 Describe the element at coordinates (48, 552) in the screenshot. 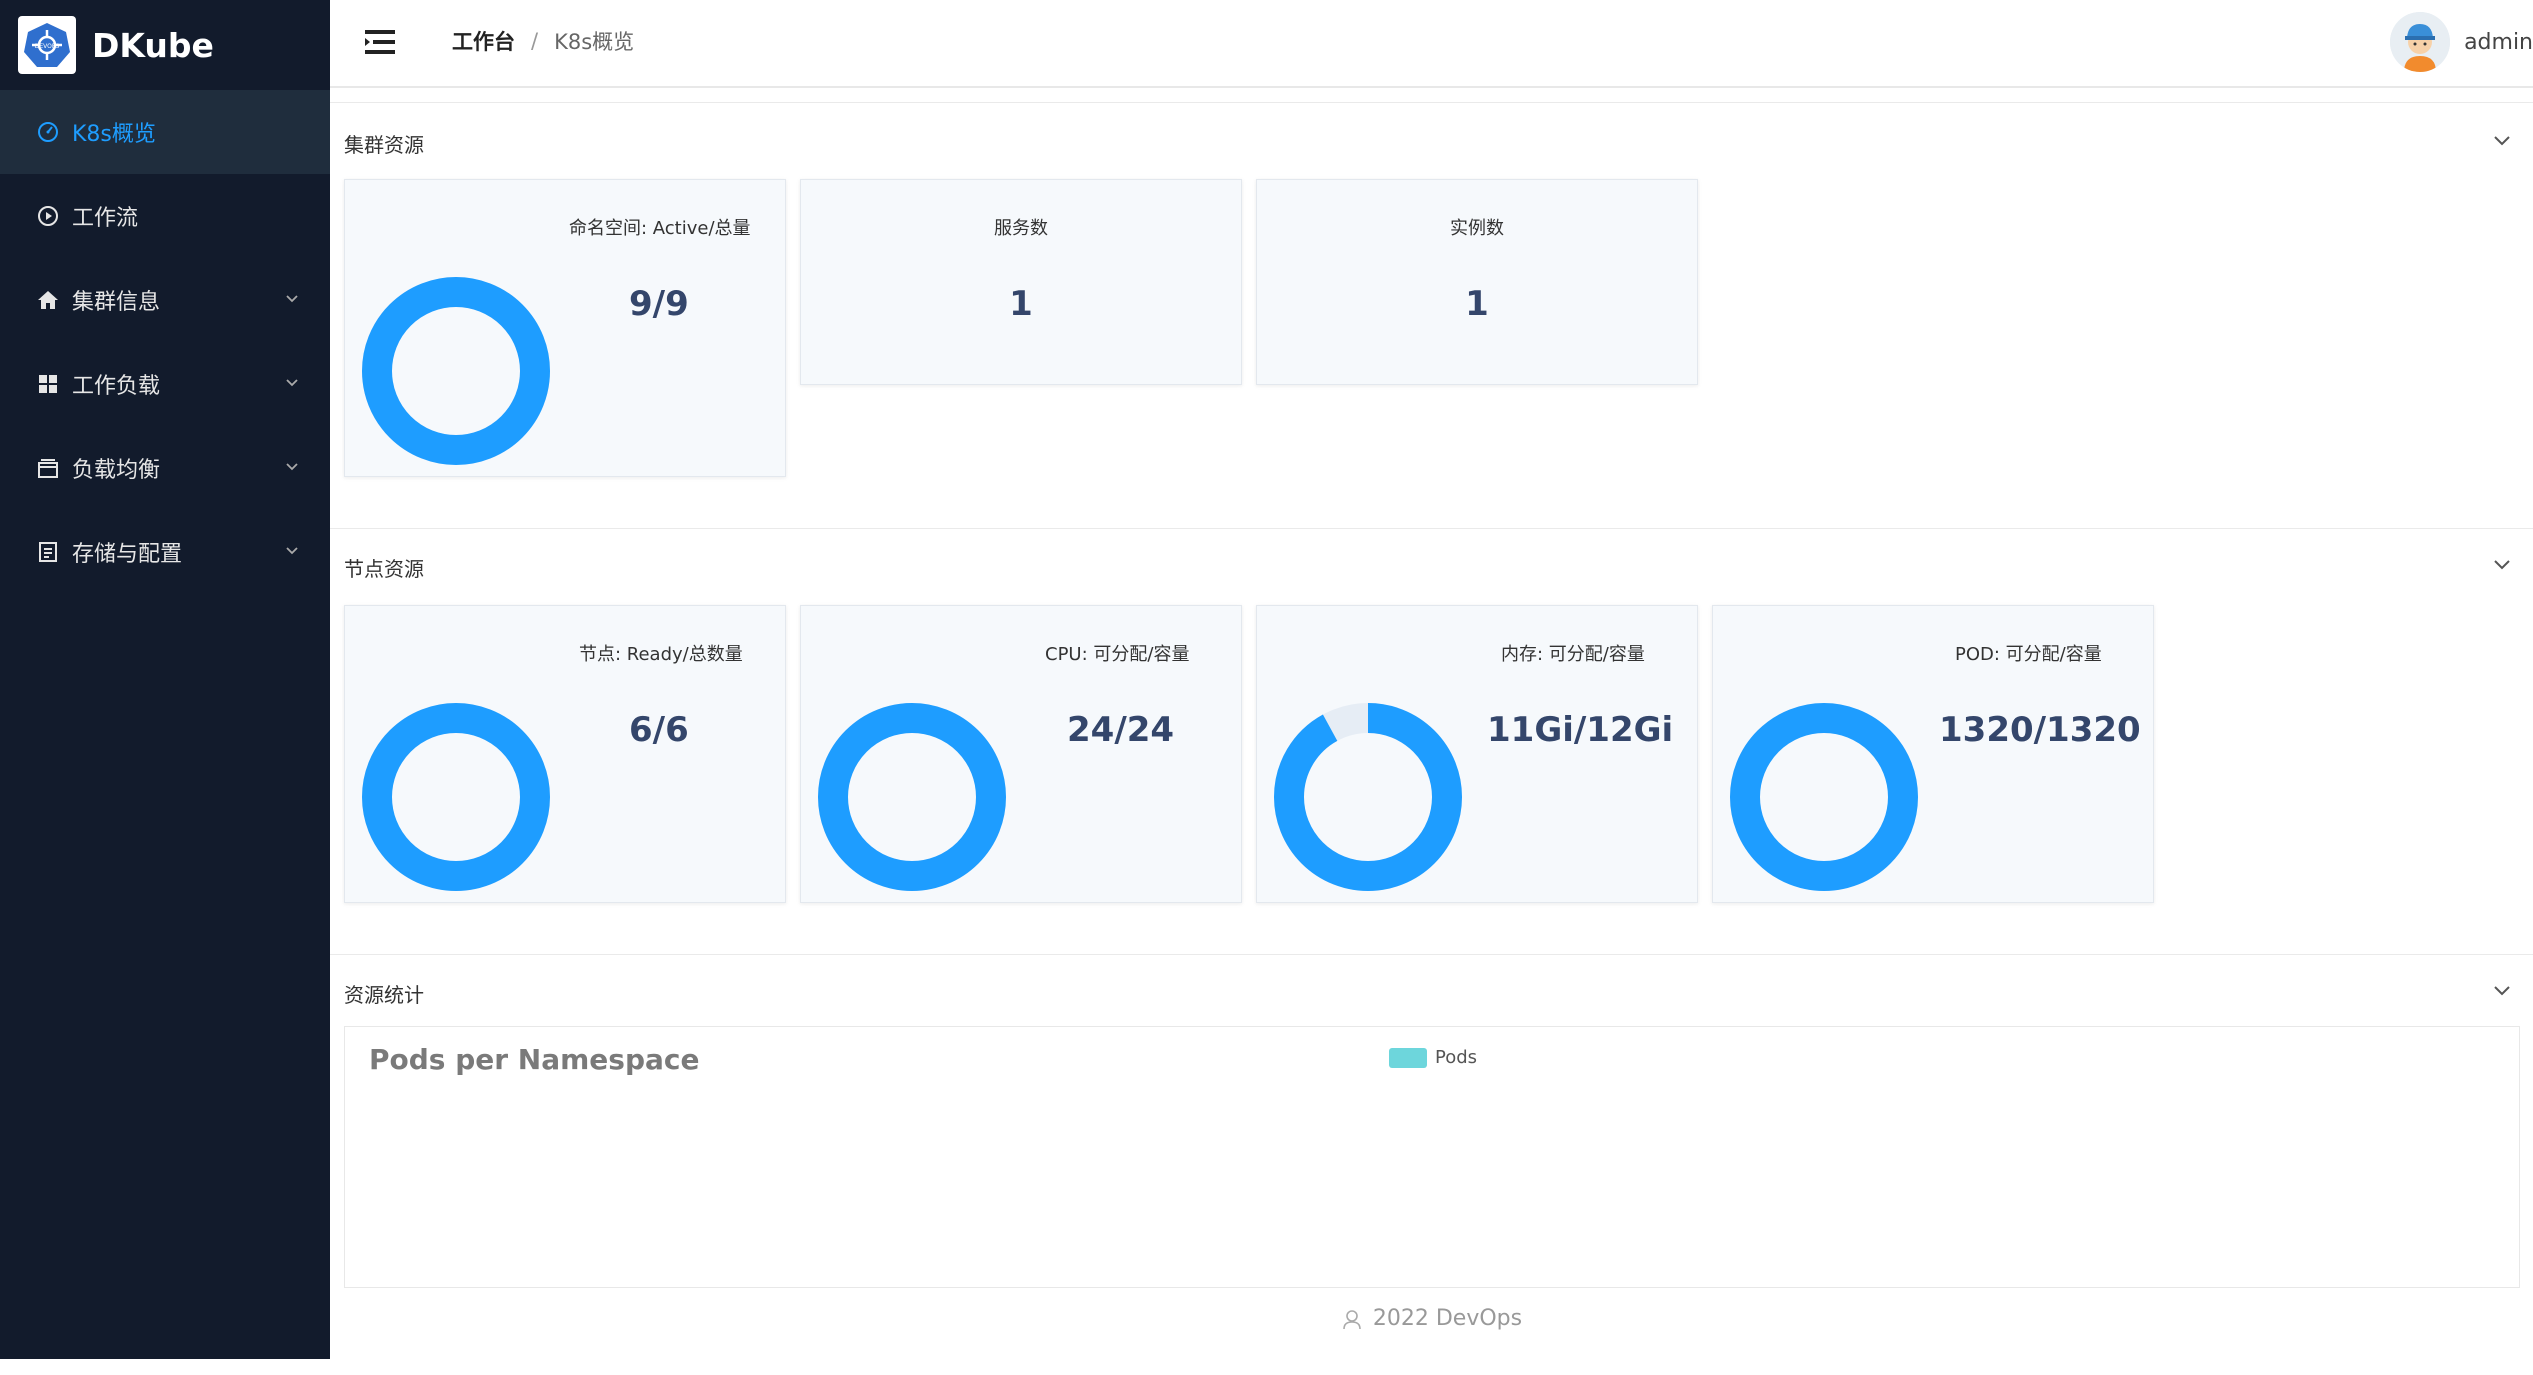

I see `document-icon` at that location.